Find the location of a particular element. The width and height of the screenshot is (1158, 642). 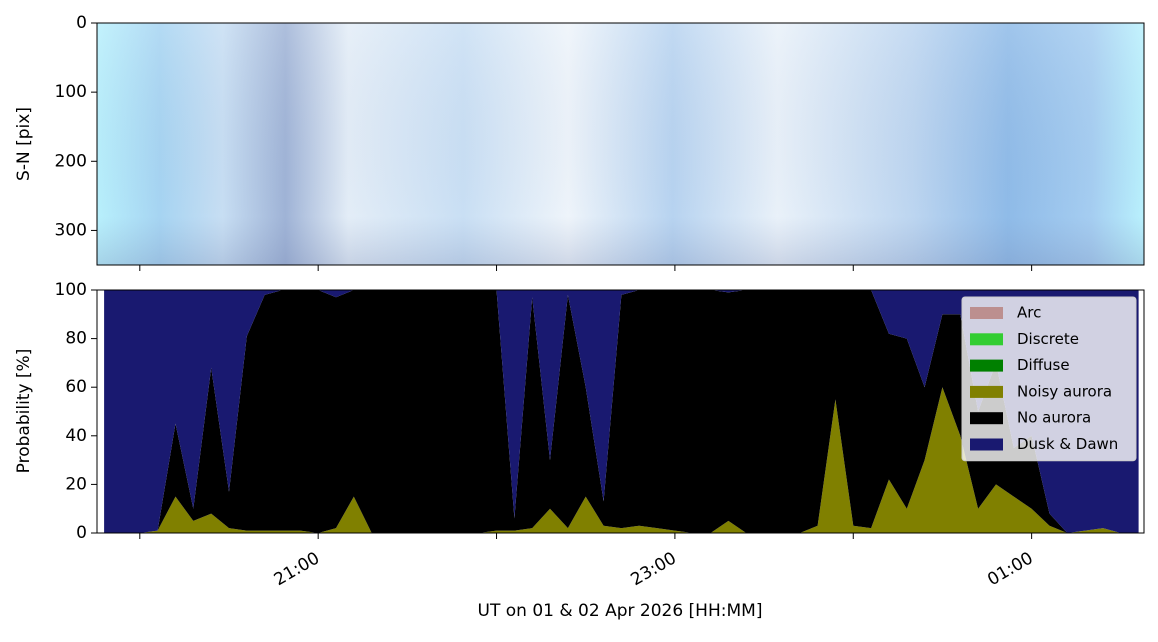

y-tick-label: 300 is located at coordinates (71, 230).